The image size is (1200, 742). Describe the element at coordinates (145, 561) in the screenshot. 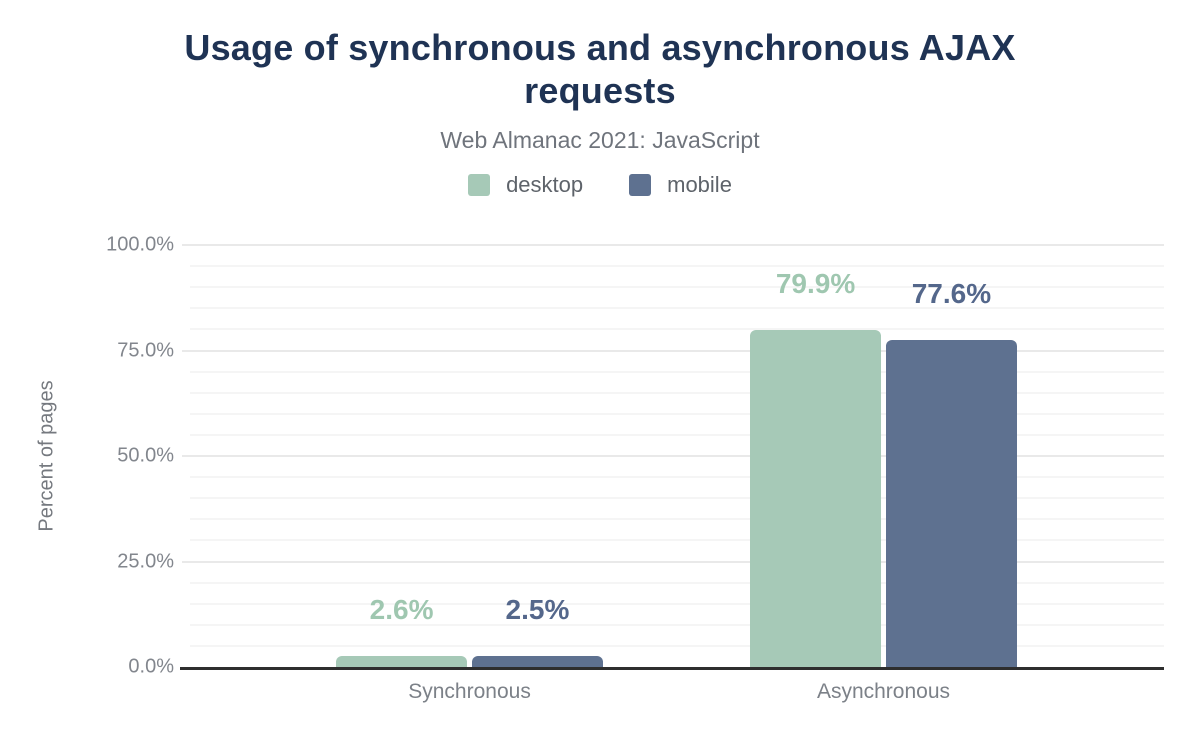

I see `y-tick-label: 25.0%` at that location.